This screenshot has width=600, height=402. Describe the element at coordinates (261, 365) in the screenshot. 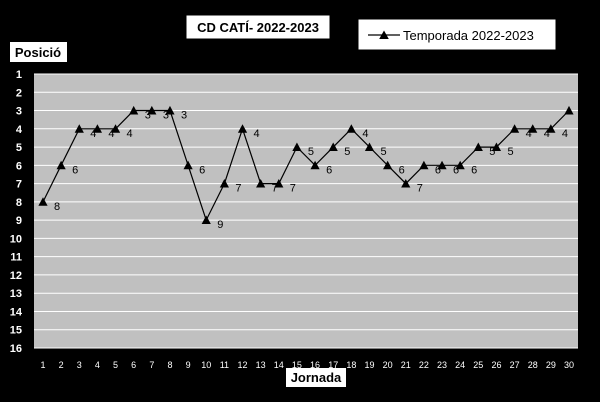

I see `x-tick-label: 13` at that location.